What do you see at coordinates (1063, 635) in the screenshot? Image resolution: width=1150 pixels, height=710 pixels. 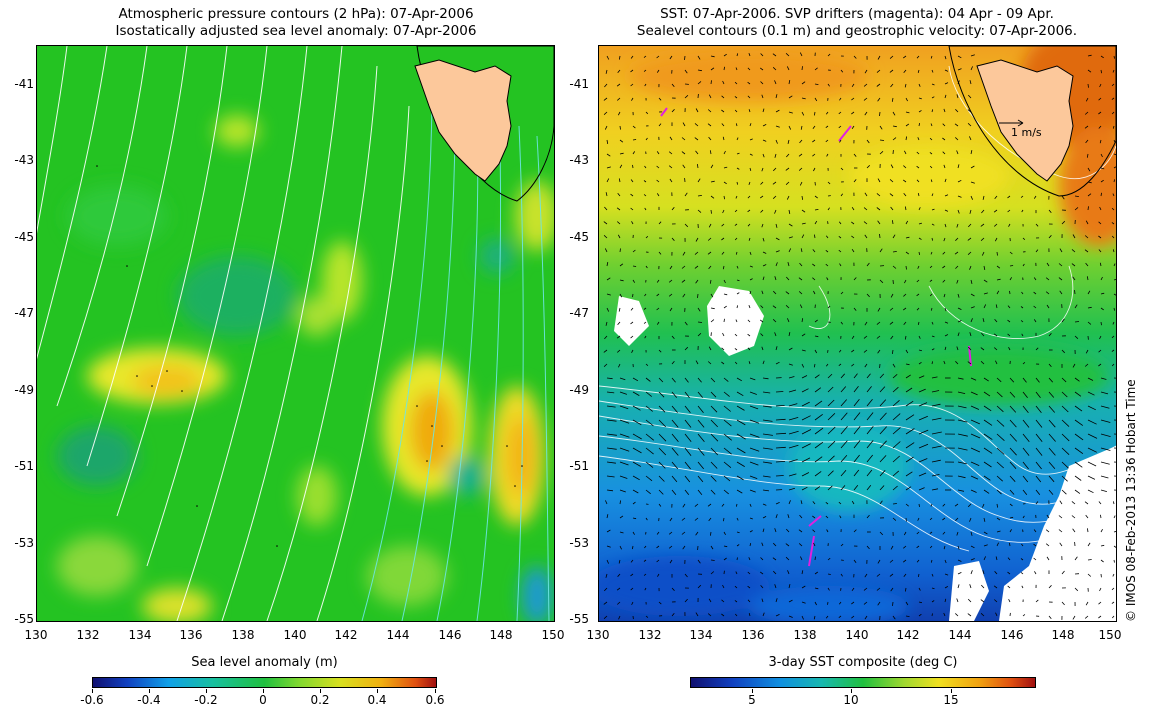 I see `right-xtick: 148` at bounding box center [1063, 635].